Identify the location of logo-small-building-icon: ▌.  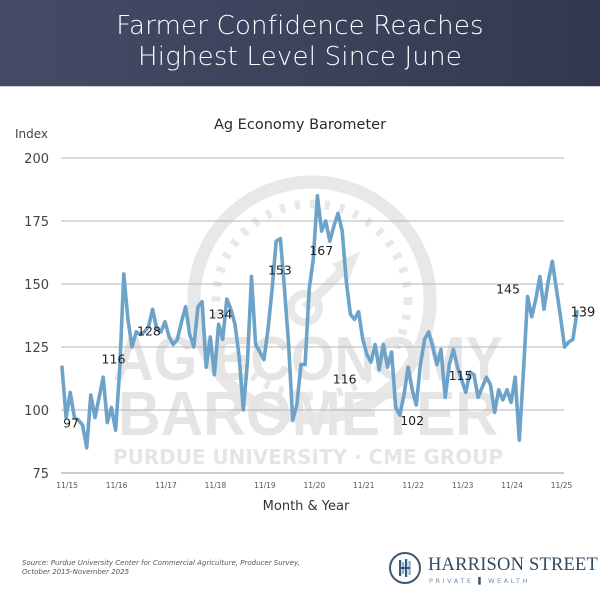
(481, 581).